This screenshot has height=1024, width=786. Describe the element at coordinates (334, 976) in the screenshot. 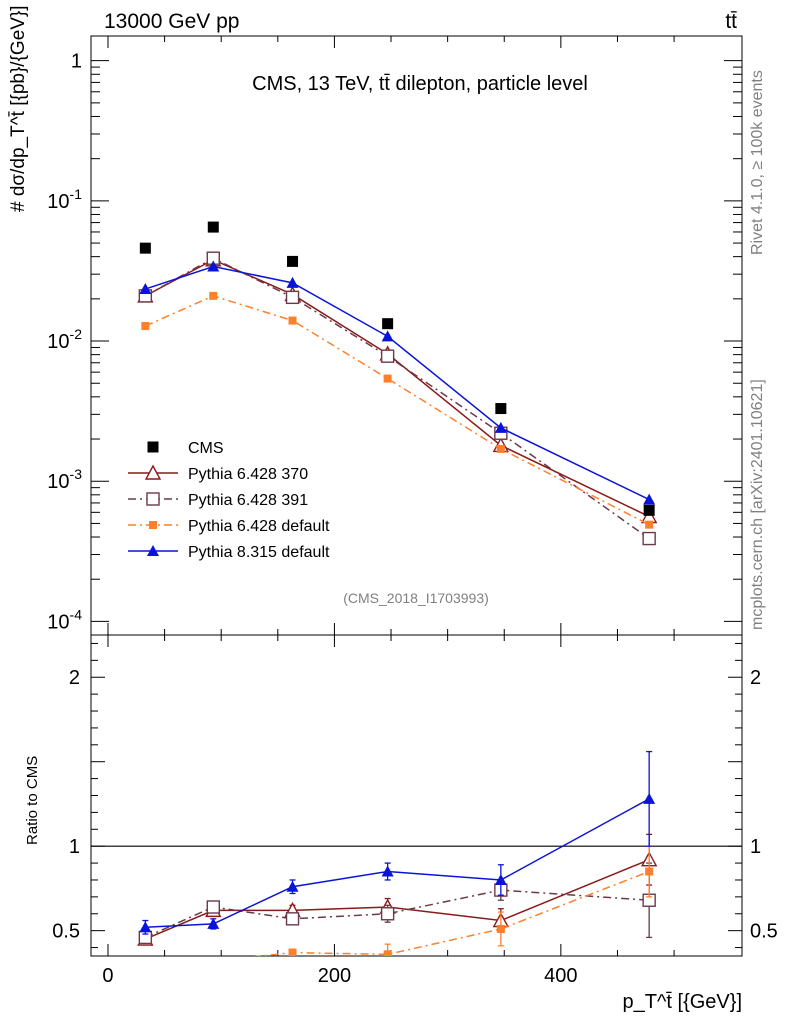

I see `x-tick-label: 200` at that location.